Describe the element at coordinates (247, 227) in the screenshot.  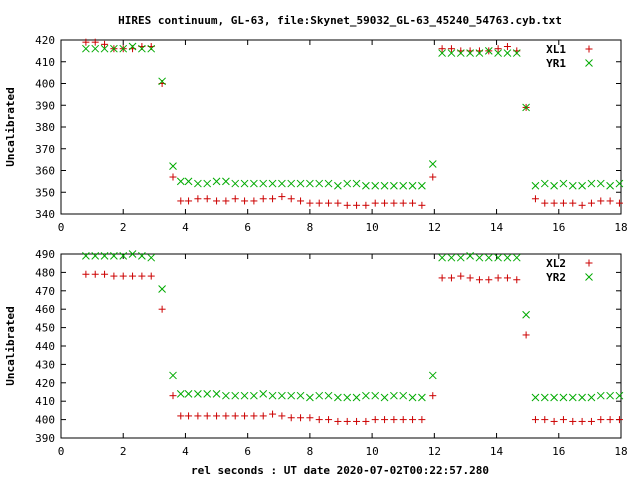
I see `x-tick-label: 6` at that location.